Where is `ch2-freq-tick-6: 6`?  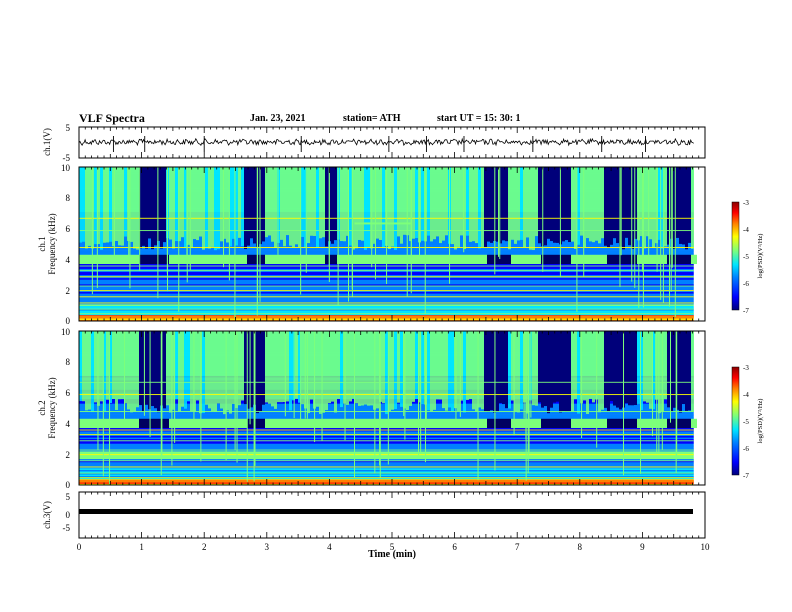 ch2-freq-tick-6: 6 is located at coordinates (68, 393).